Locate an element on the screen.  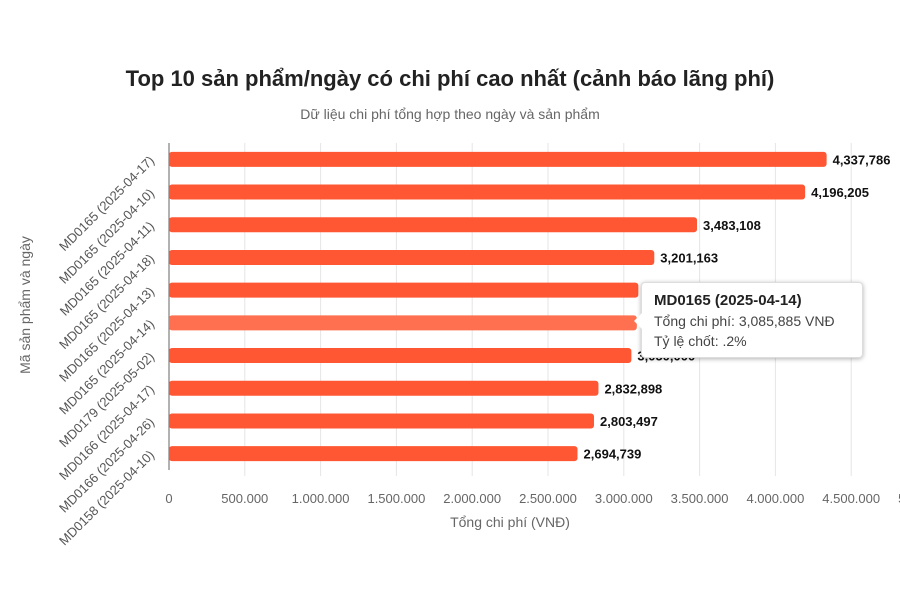
tooltip-title: MD0165 (2025-04-14) is located at coordinates (728, 300).